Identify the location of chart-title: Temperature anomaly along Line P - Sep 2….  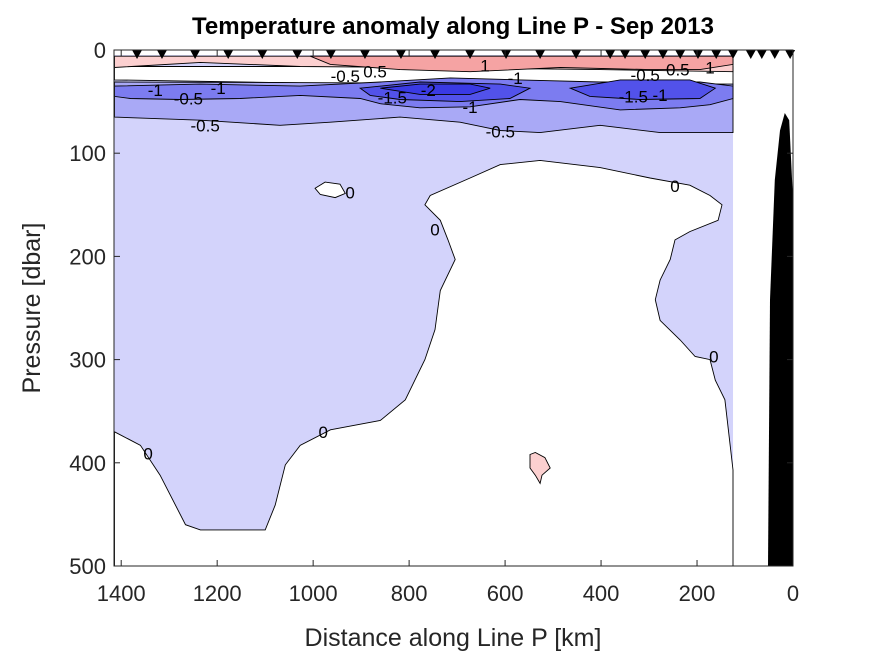
(453, 26).